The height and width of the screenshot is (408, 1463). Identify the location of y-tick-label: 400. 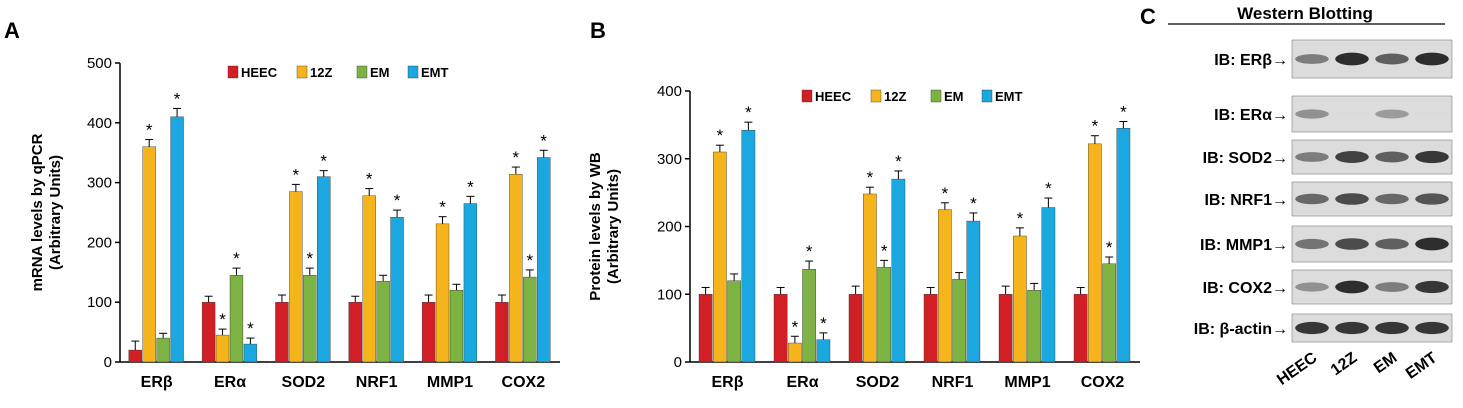
(669, 91).